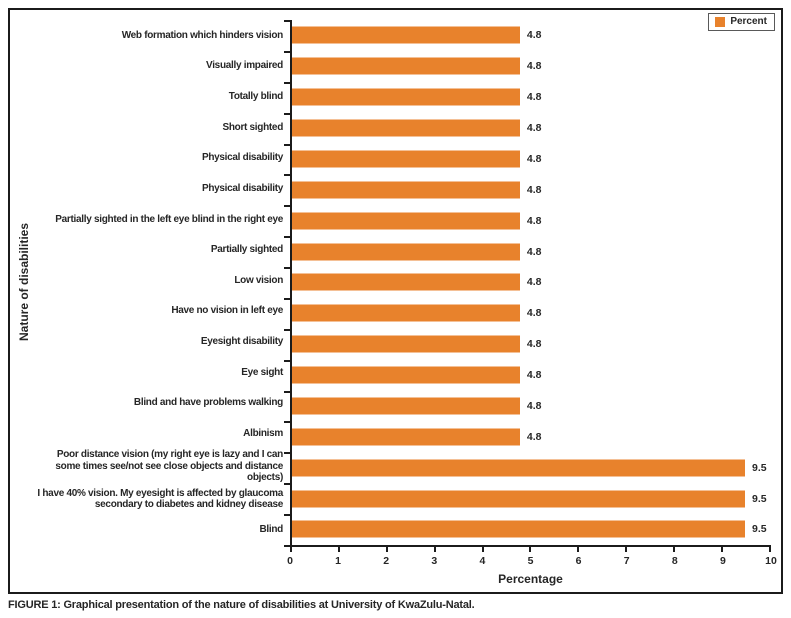 This screenshot has height=618, width=791. Describe the element at coordinates (242, 158) in the screenshot. I see `category-label: Physical disability` at that location.